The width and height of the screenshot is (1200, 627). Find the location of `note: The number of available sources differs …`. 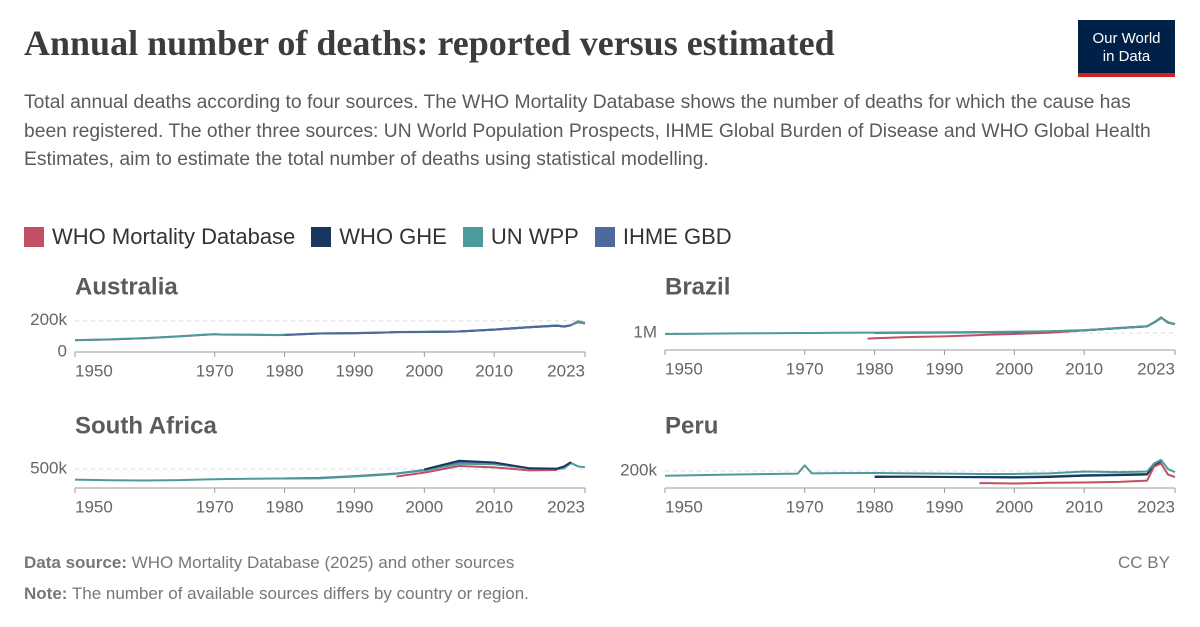

note: The number of available sources differs … is located at coordinates (300, 593).